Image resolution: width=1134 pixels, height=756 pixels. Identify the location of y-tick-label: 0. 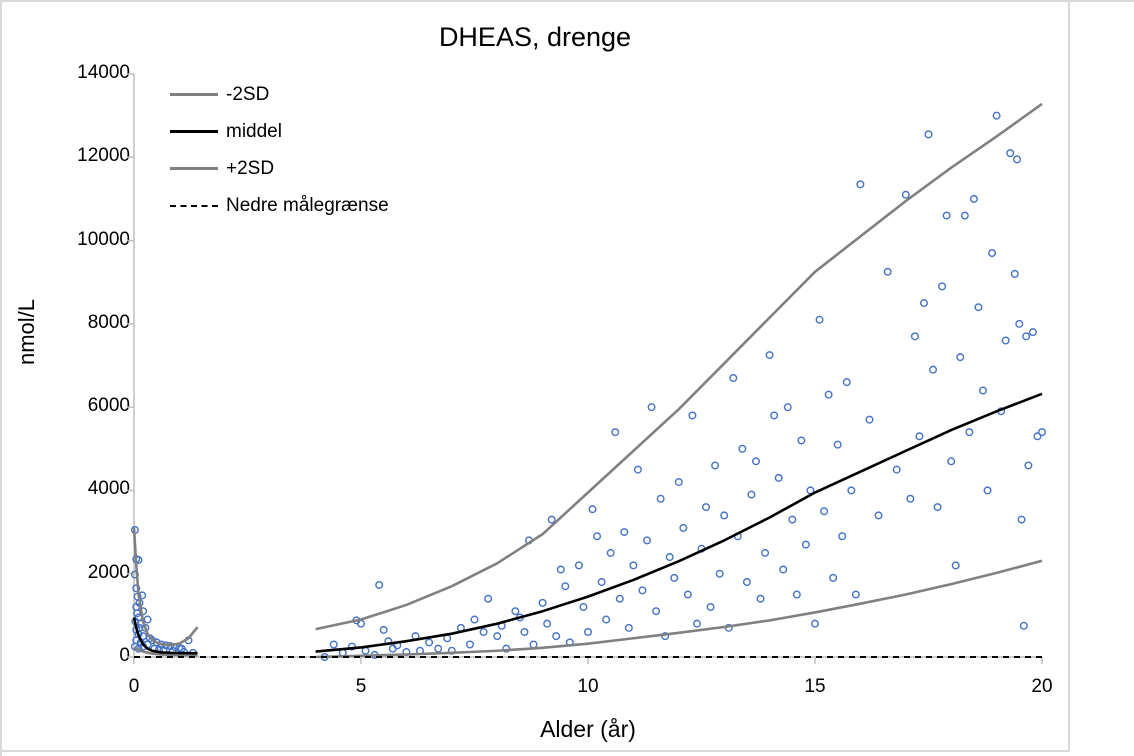
(124, 655).